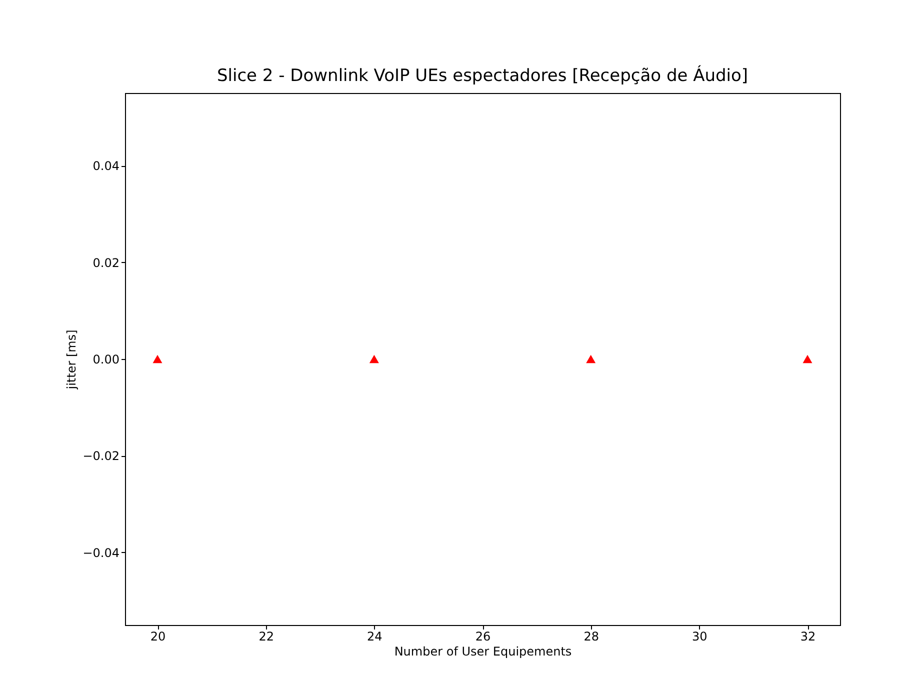  What do you see at coordinates (71, 360) in the screenshot?
I see `y-axis-title: jitter [ms]` at bounding box center [71, 360].